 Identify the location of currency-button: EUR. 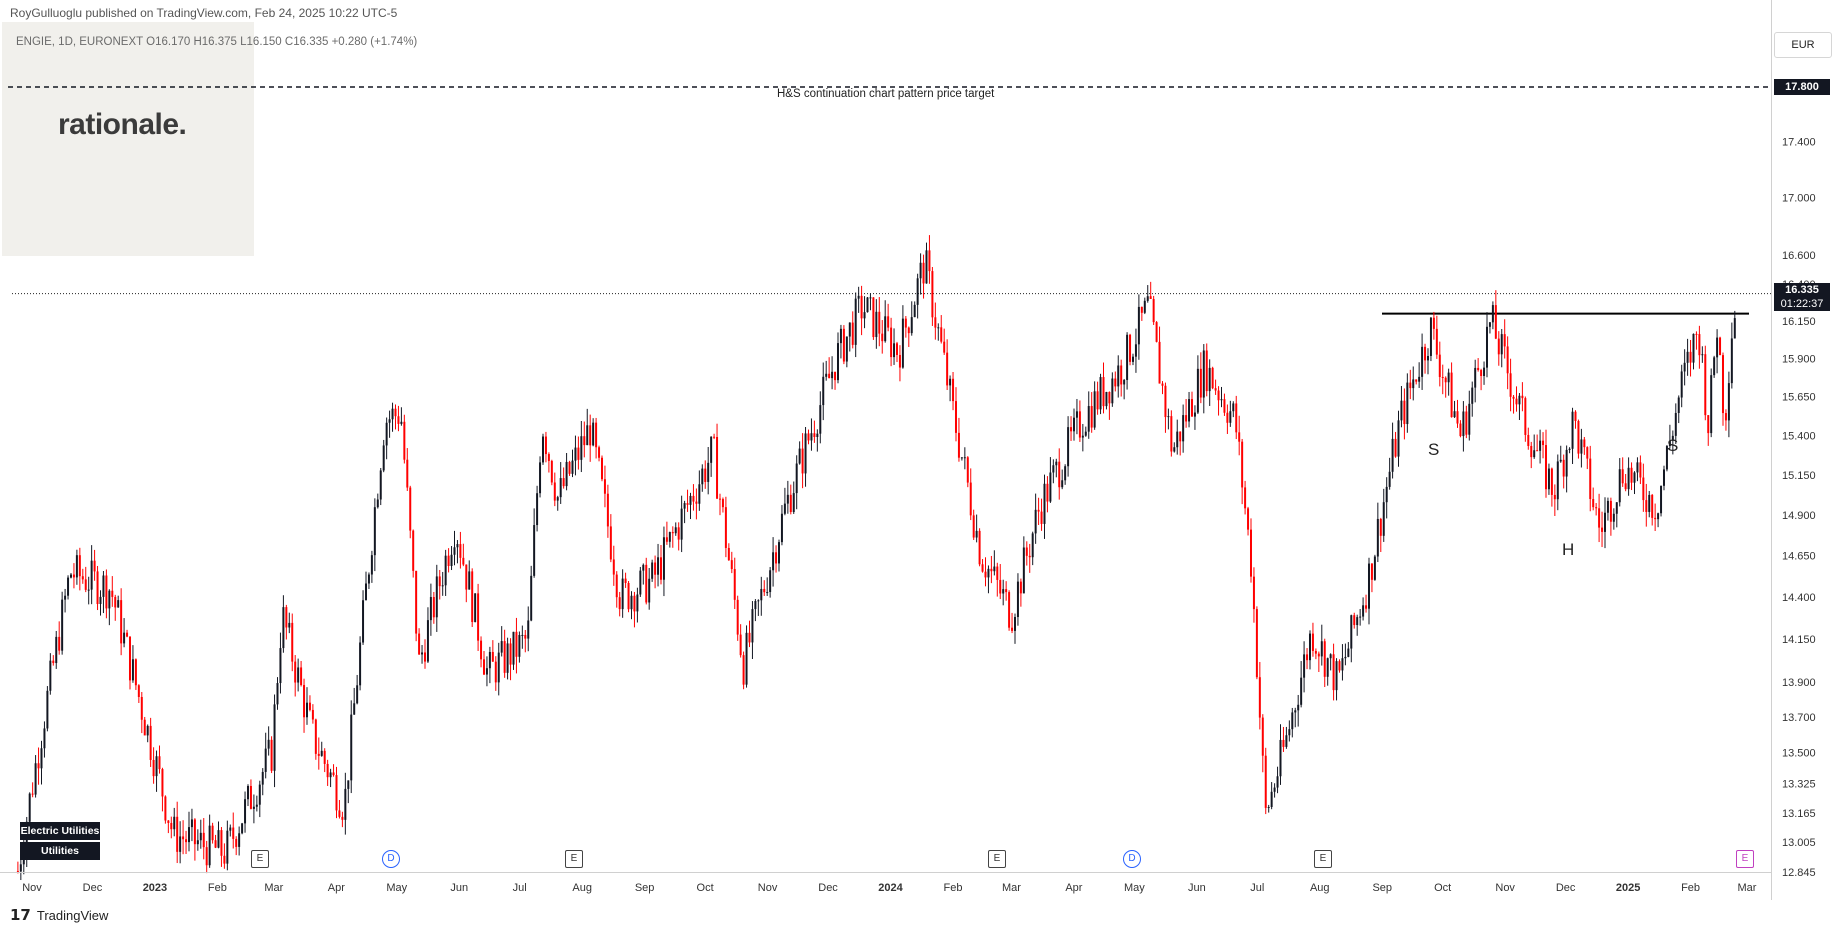
(1803, 45).